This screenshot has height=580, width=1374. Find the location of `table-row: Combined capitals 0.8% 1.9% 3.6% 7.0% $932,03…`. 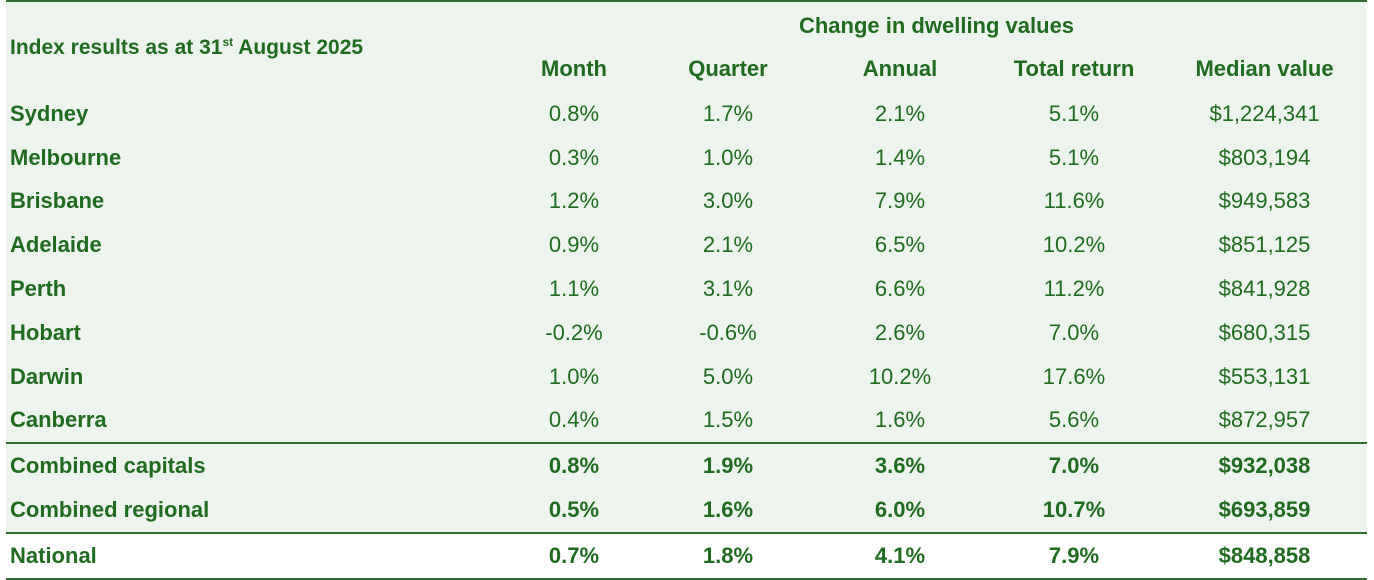

table-row: Combined capitals 0.8% 1.9% 3.6% 7.0% $932,03… is located at coordinates (687, 465).